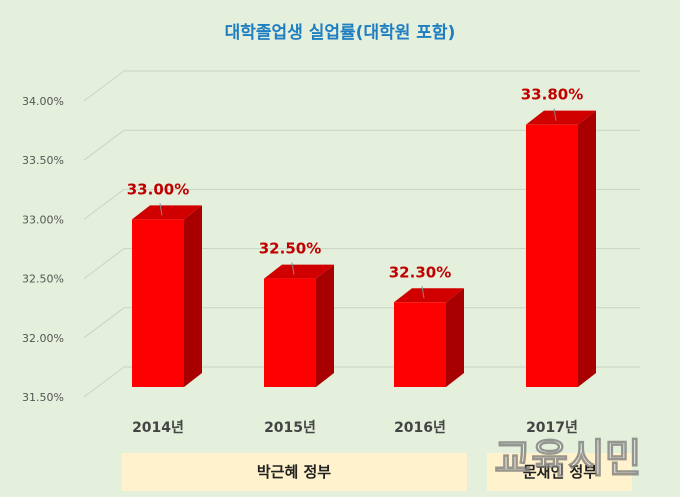  I want to click on x-tick-label: 2015년, so click(290, 428).